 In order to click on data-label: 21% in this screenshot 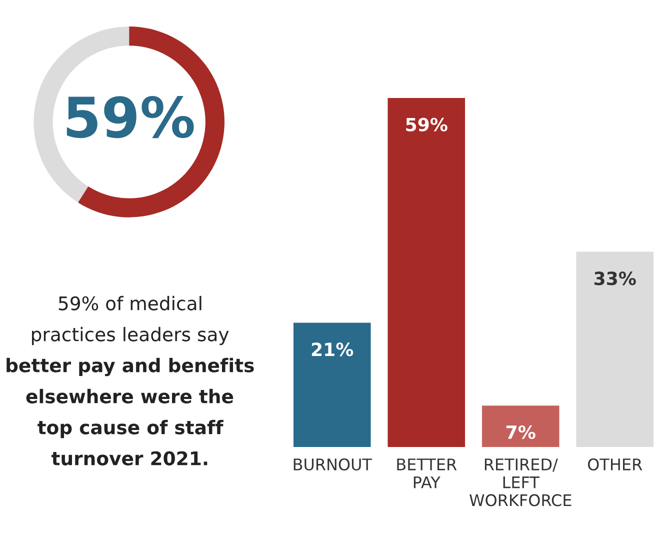, I will do `click(333, 349)`.